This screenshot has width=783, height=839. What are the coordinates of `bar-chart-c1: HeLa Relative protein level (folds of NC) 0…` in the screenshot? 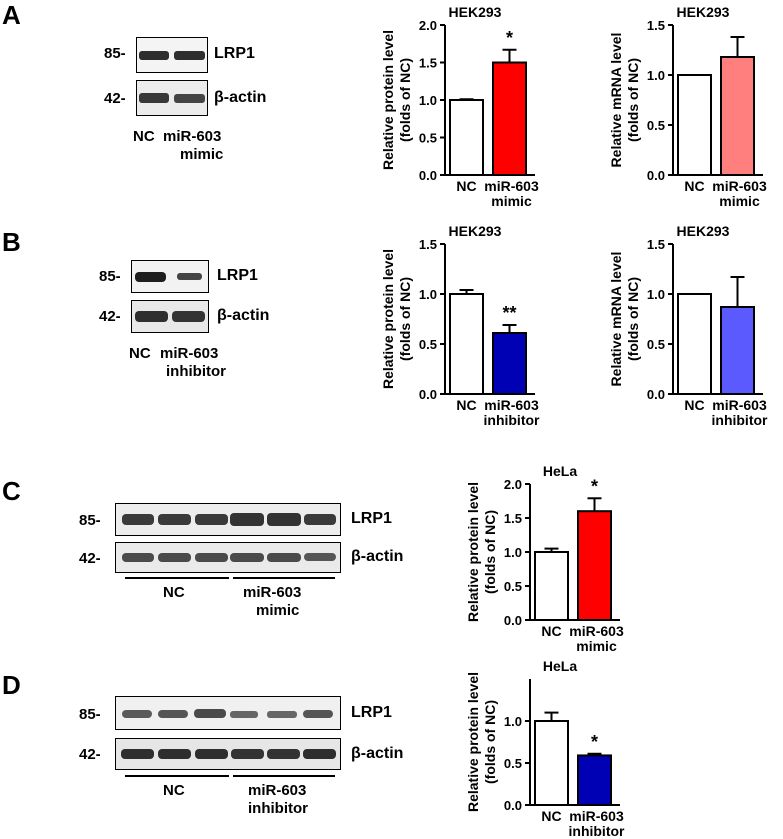 It's located at (550, 557).